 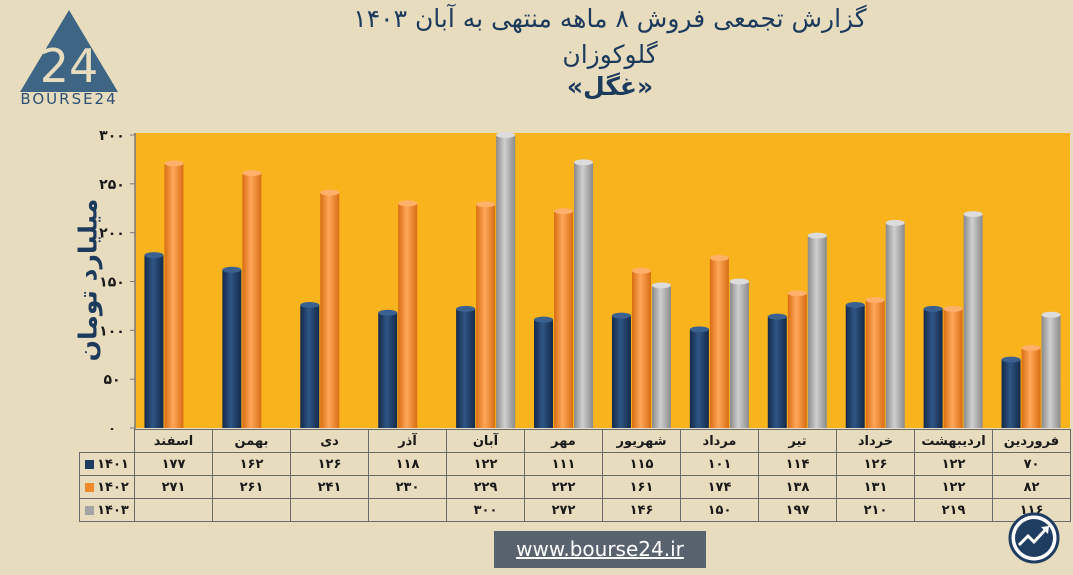 I want to click on table-cell: ۷۰, so click(x=1031, y=464).